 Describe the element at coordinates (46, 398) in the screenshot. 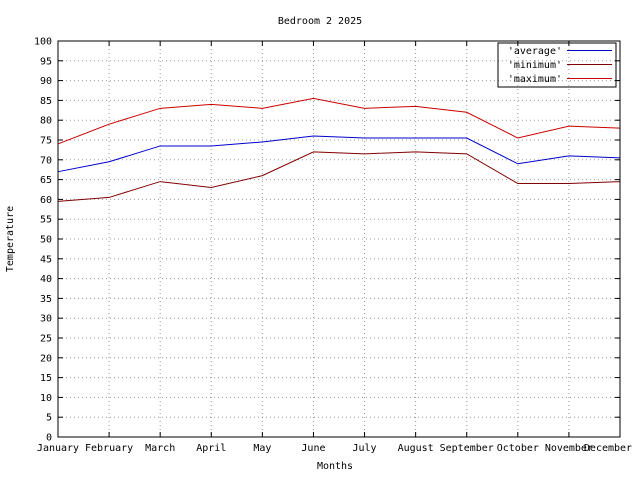

I see `y-tick-label: 10` at that location.